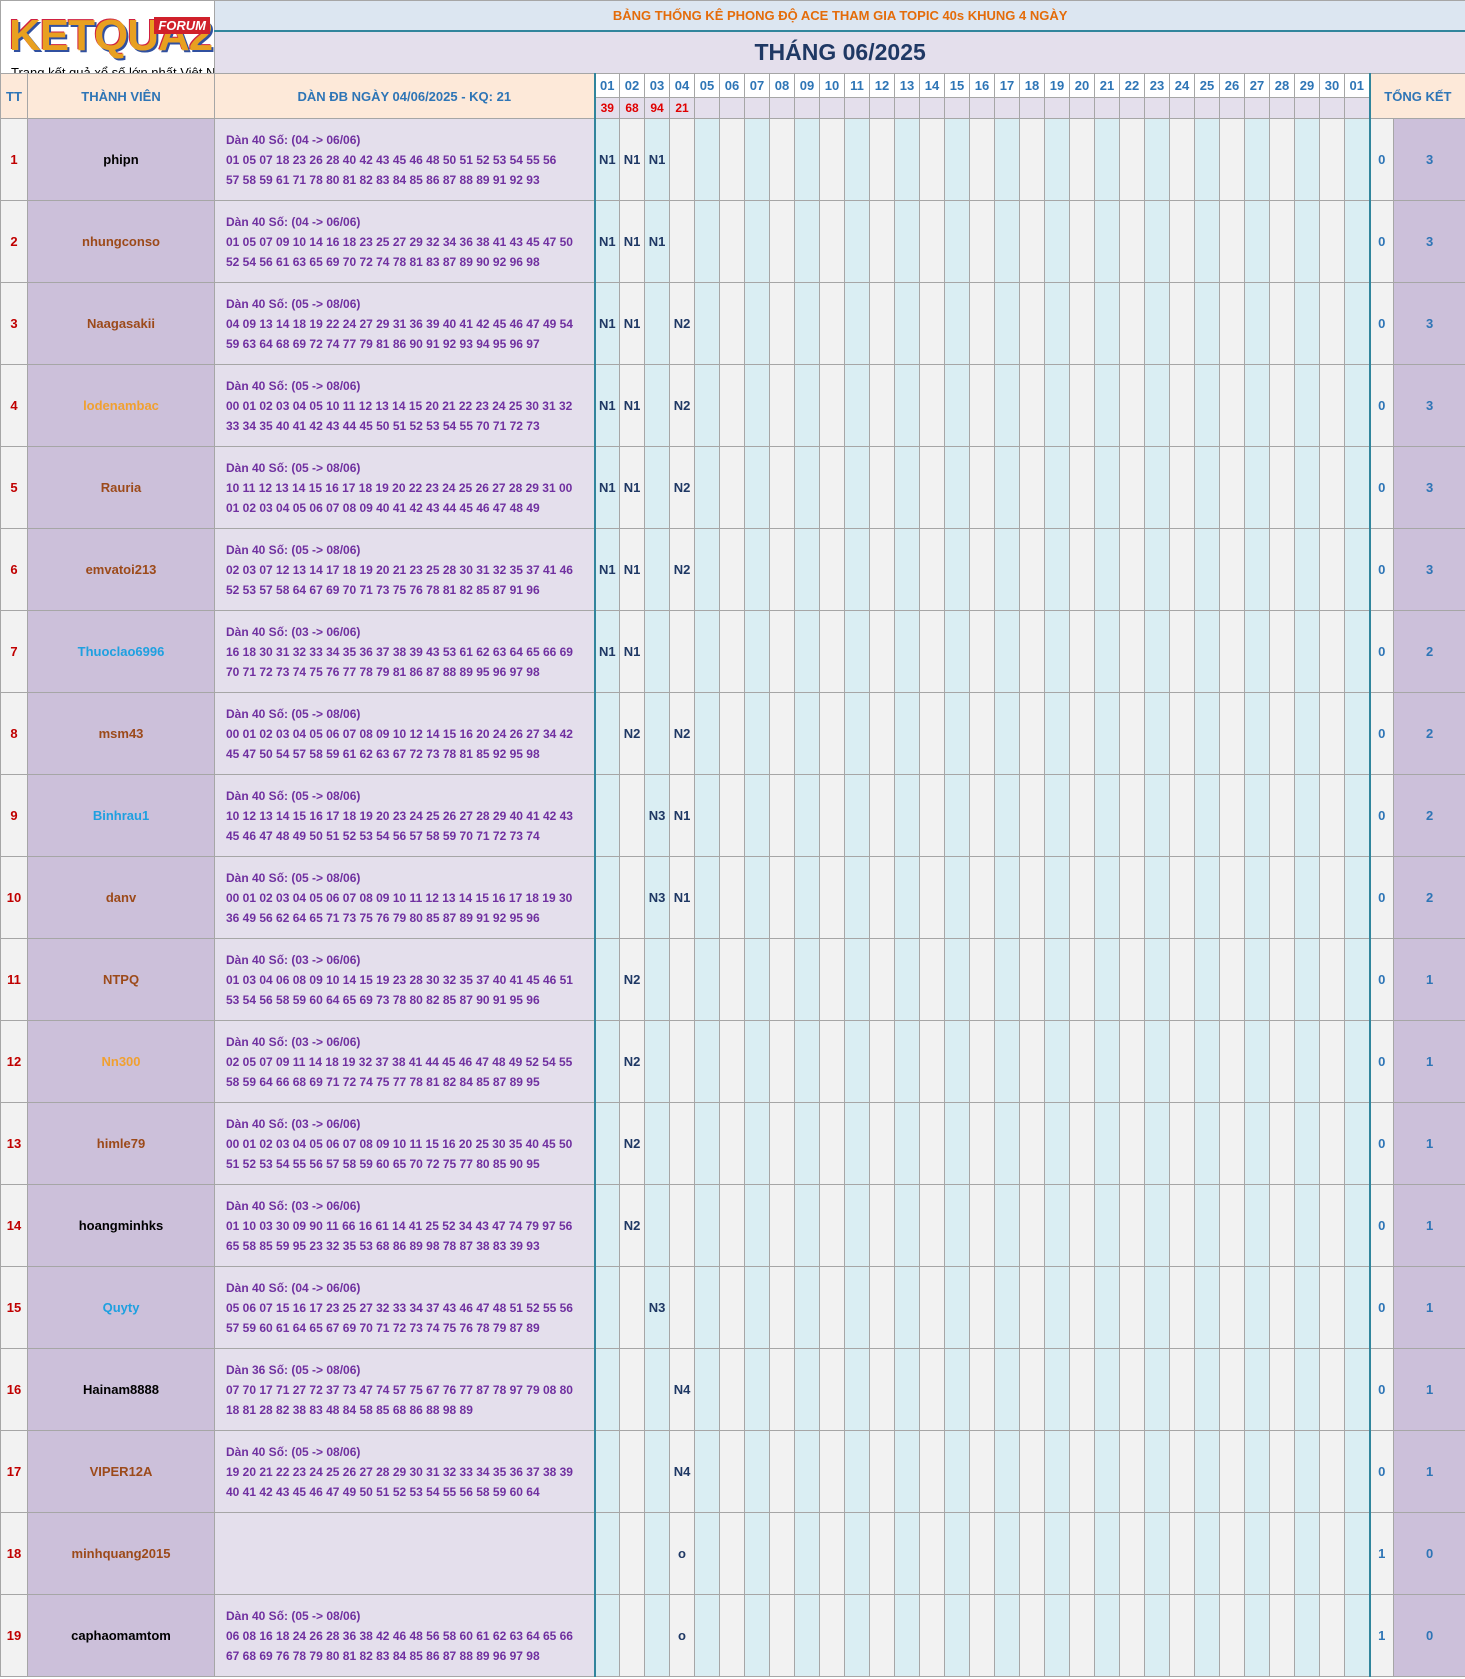 This screenshot has width=1465, height=1679. What do you see at coordinates (14, 651) in the screenshot?
I see `row-number: 7` at bounding box center [14, 651].